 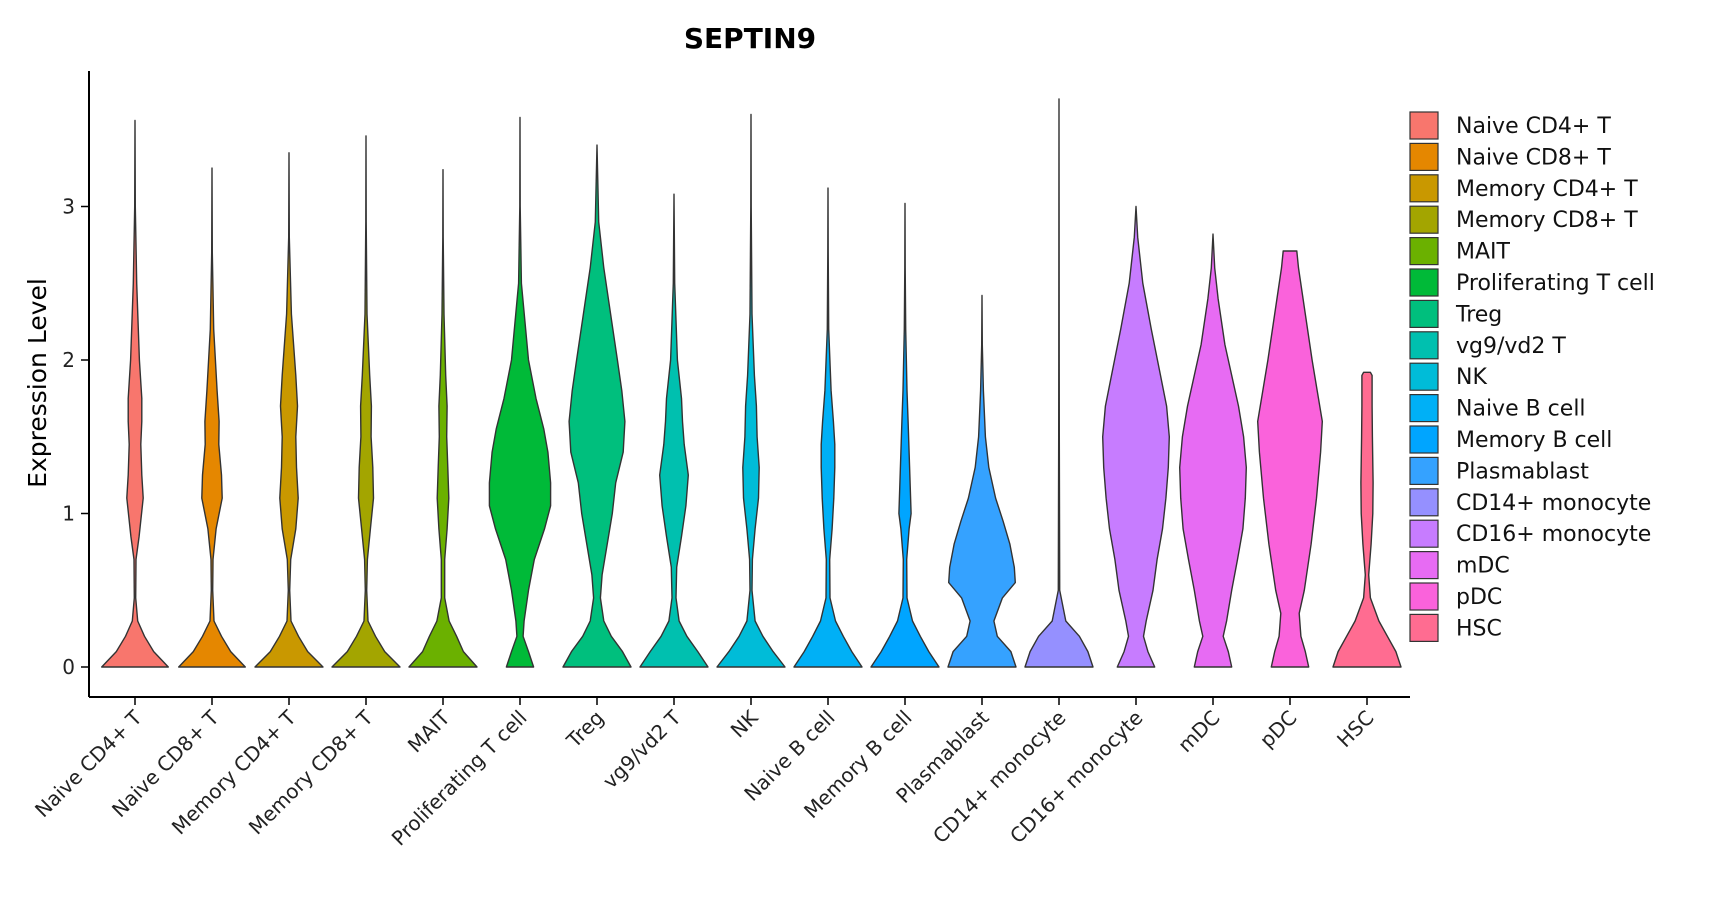 What do you see at coordinates (68, 514) in the screenshot?
I see `y-tick-label: 1` at bounding box center [68, 514].